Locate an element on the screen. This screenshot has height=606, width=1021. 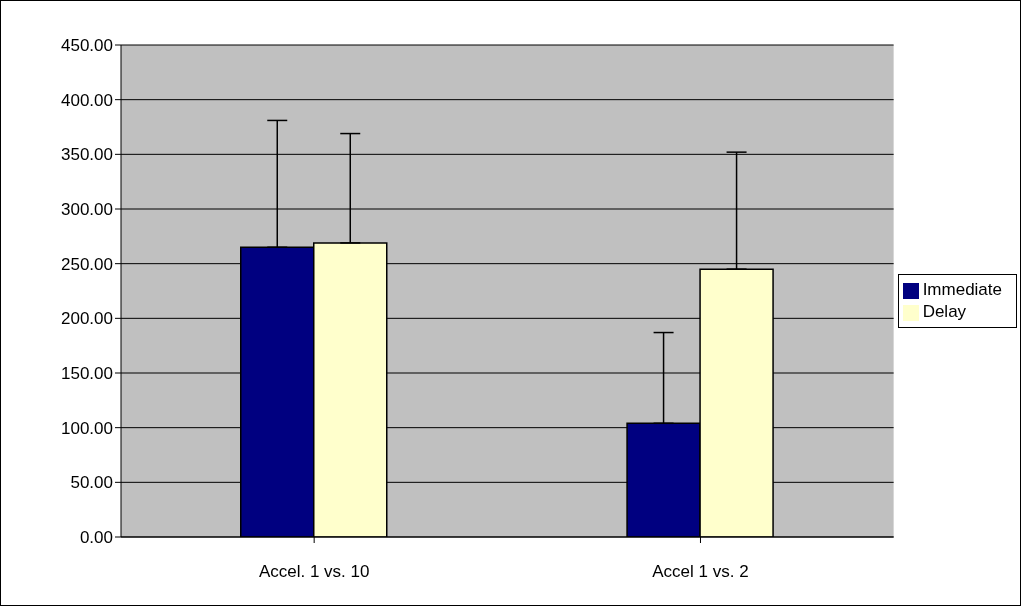
y-tick-label: 0.00 is located at coordinates (96, 538).